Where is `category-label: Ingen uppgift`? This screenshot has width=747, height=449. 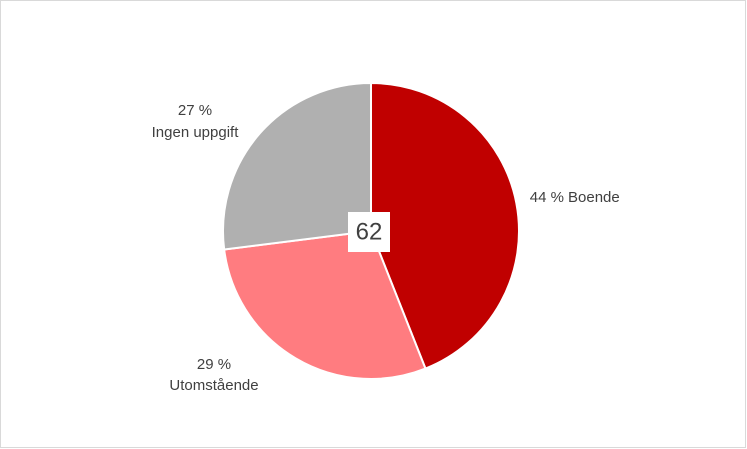
category-label: Ingen uppgift is located at coordinates (196, 132).